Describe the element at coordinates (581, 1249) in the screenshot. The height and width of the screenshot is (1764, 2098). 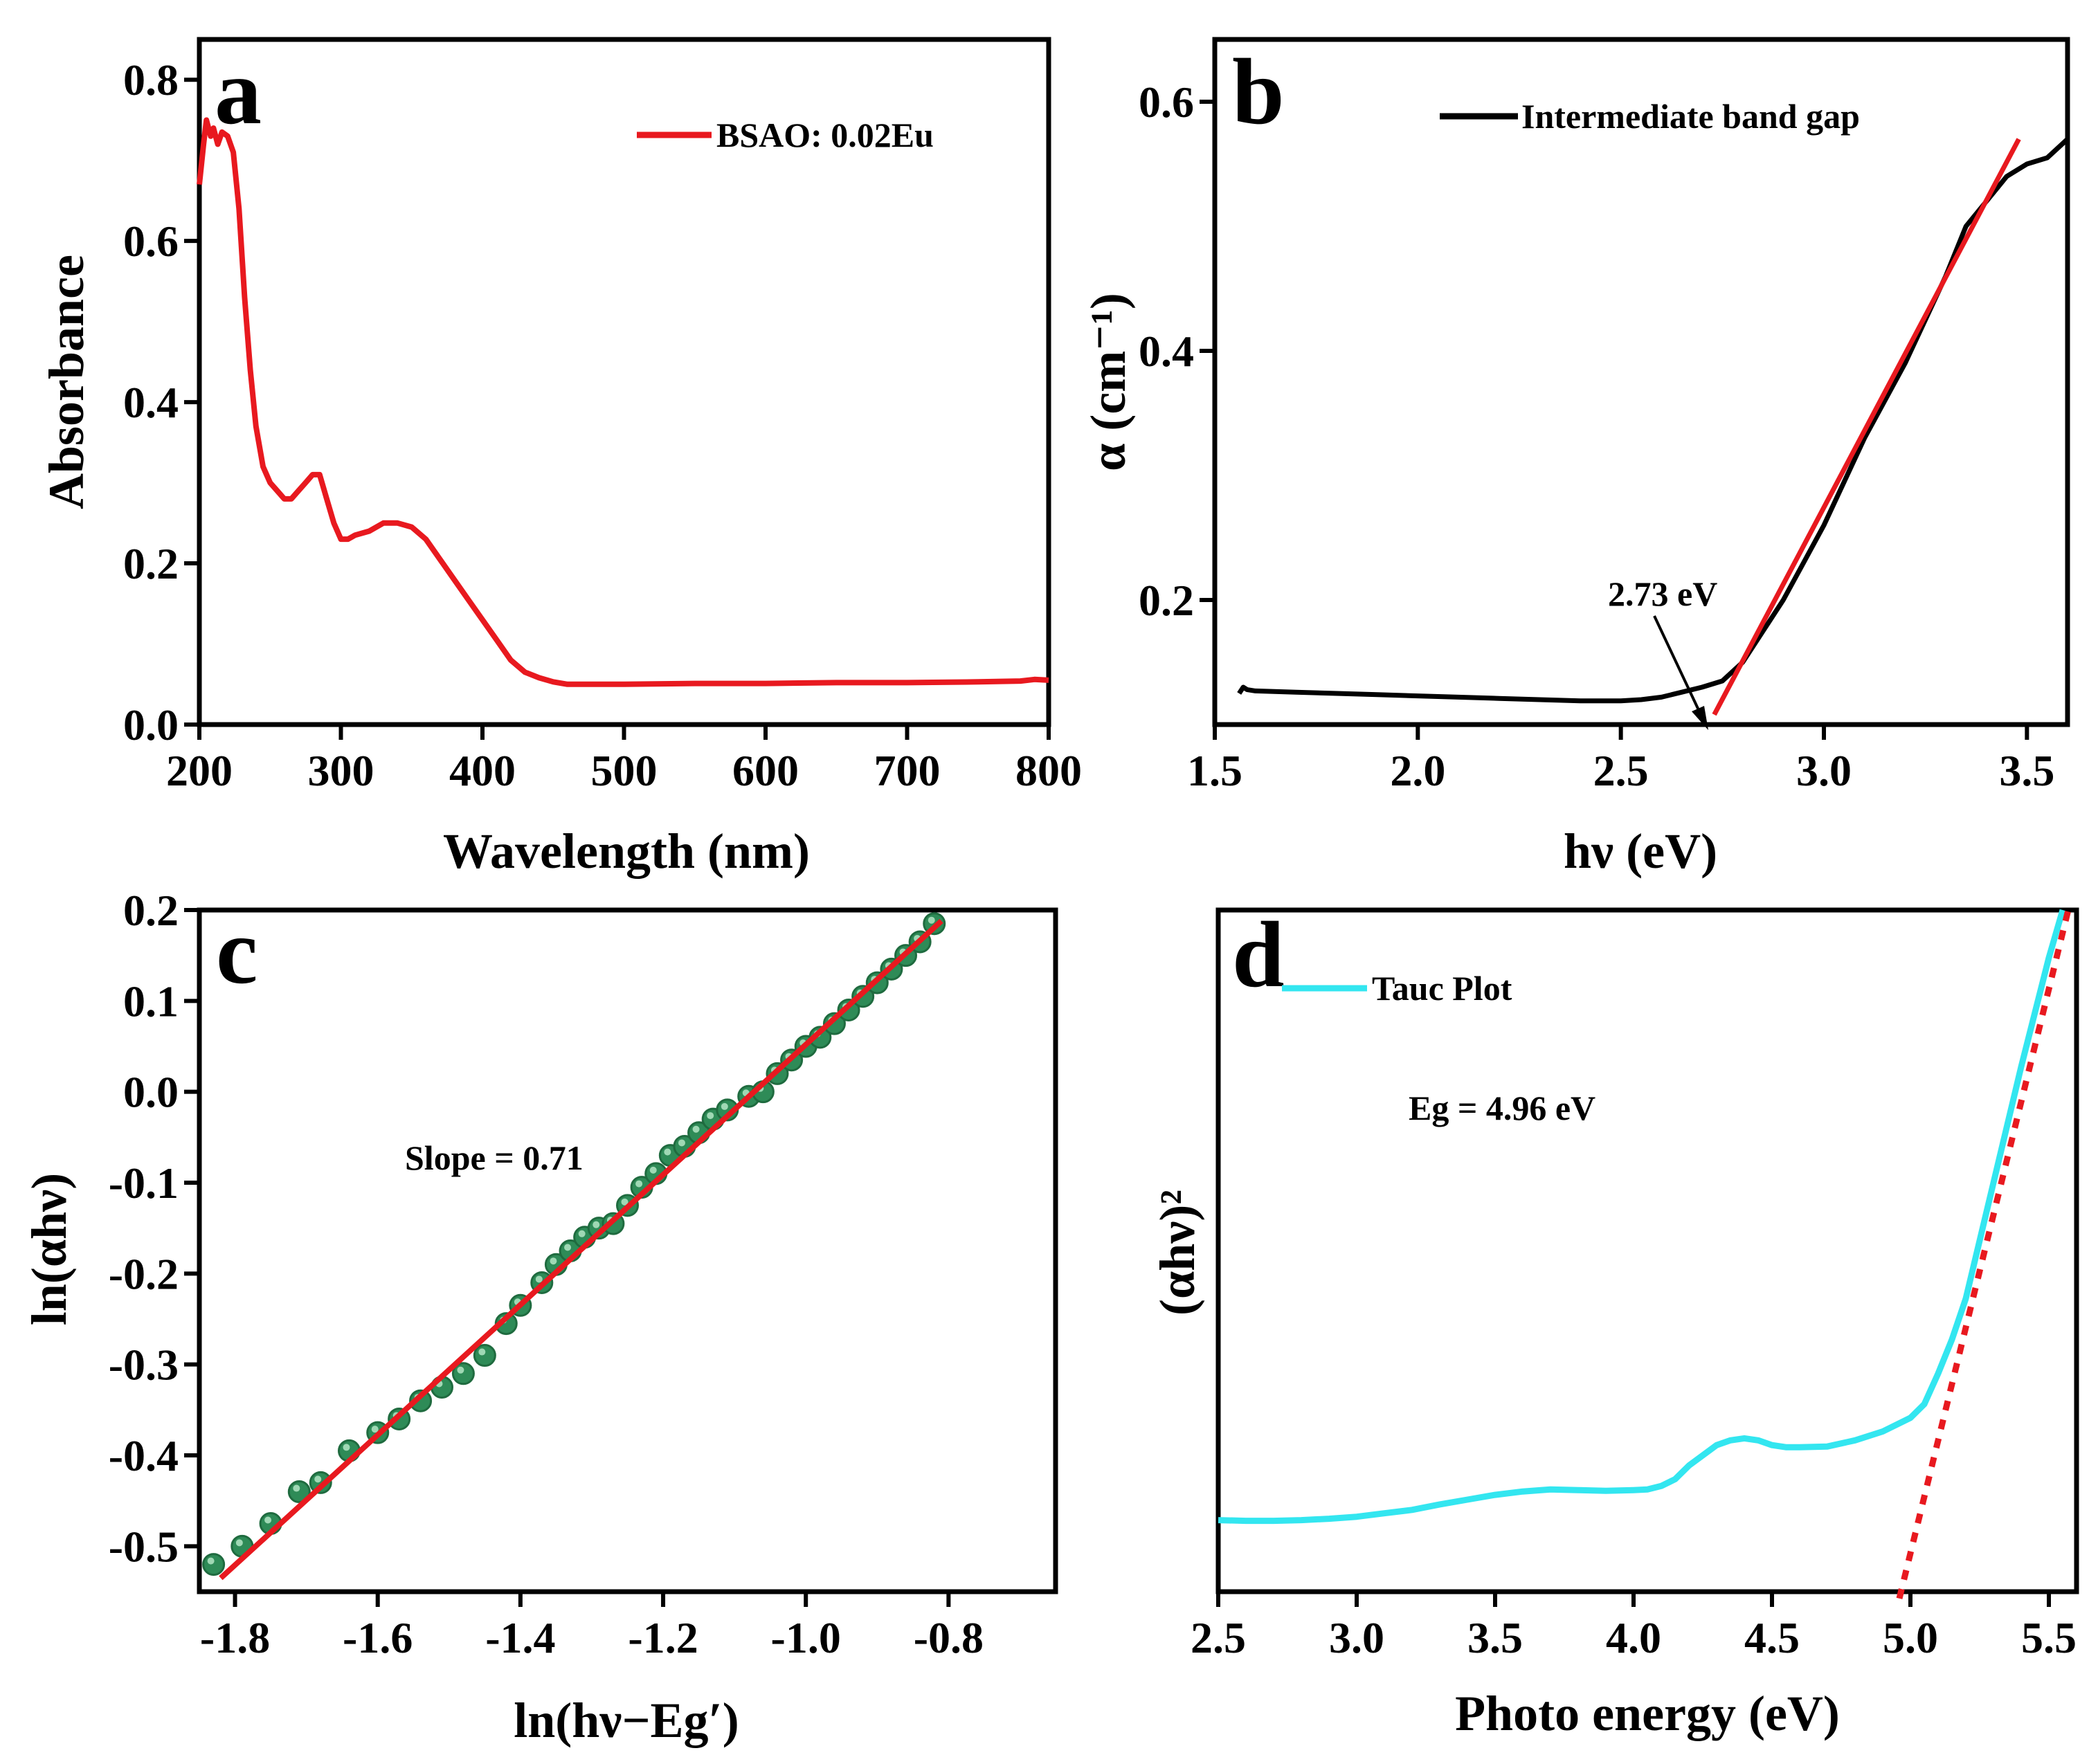
I see `panel-c-fit-line` at that location.